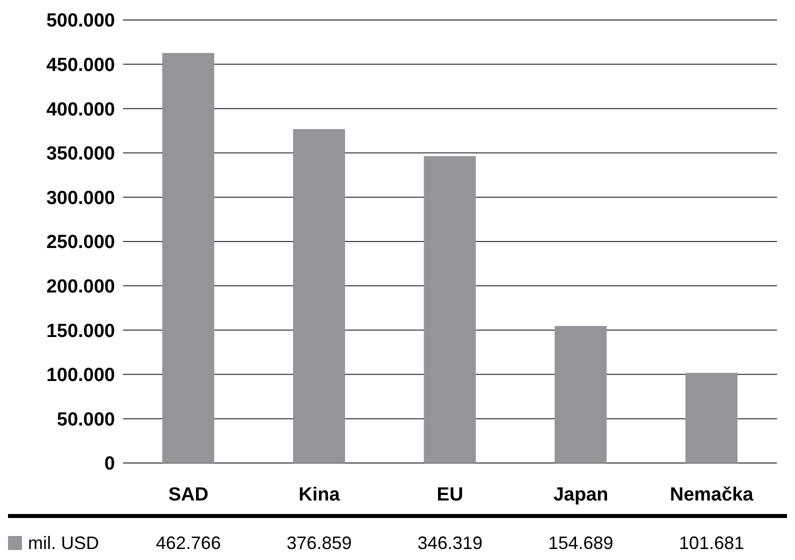  What do you see at coordinates (80, 109) in the screenshot?
I see `y-tick-label: 400.000` at bounding box center [80, 109].